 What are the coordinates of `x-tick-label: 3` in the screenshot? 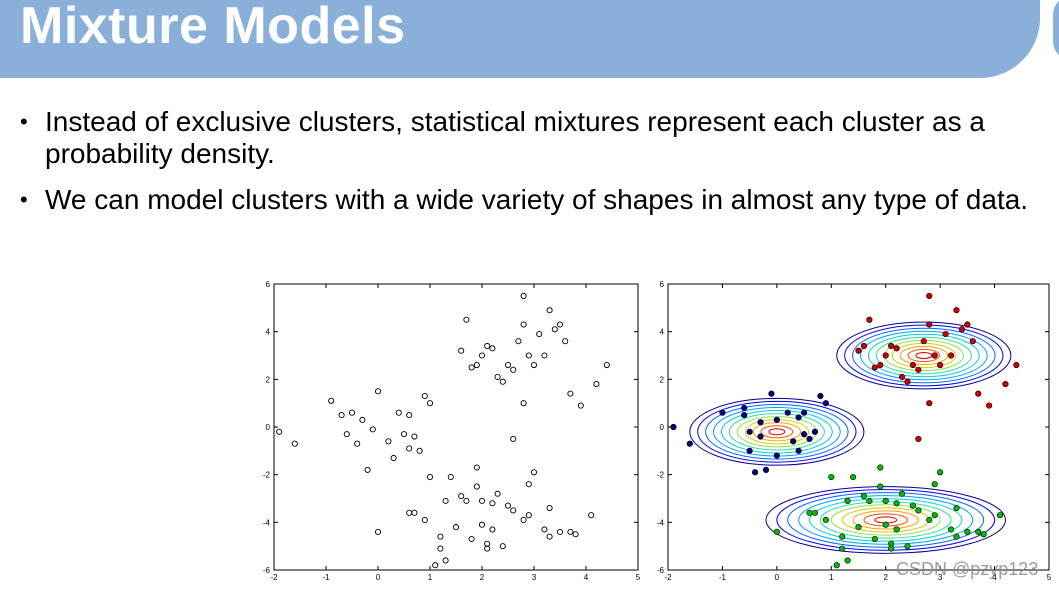 It's located at (940, 577).